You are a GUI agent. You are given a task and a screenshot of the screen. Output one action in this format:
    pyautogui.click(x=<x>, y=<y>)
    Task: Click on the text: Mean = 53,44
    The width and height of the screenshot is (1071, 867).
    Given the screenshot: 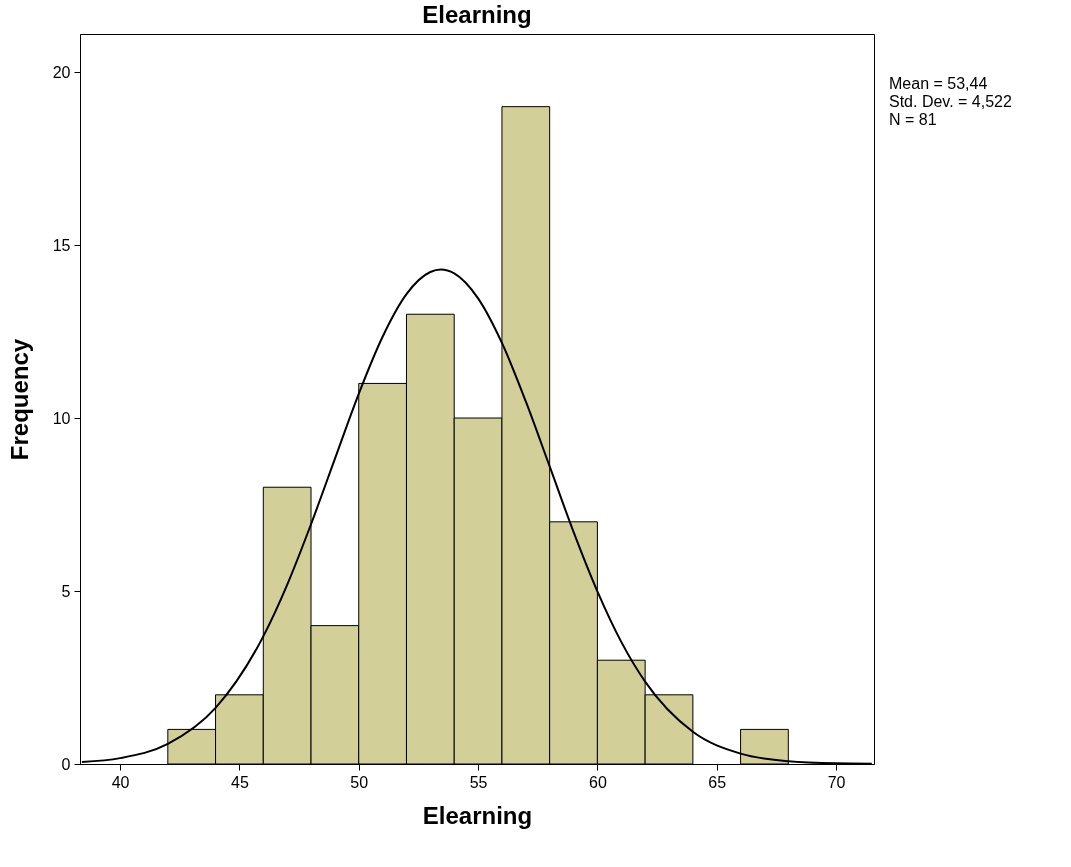 What is the action you would take?
    pyautogui.click(x=938, y=83)
    